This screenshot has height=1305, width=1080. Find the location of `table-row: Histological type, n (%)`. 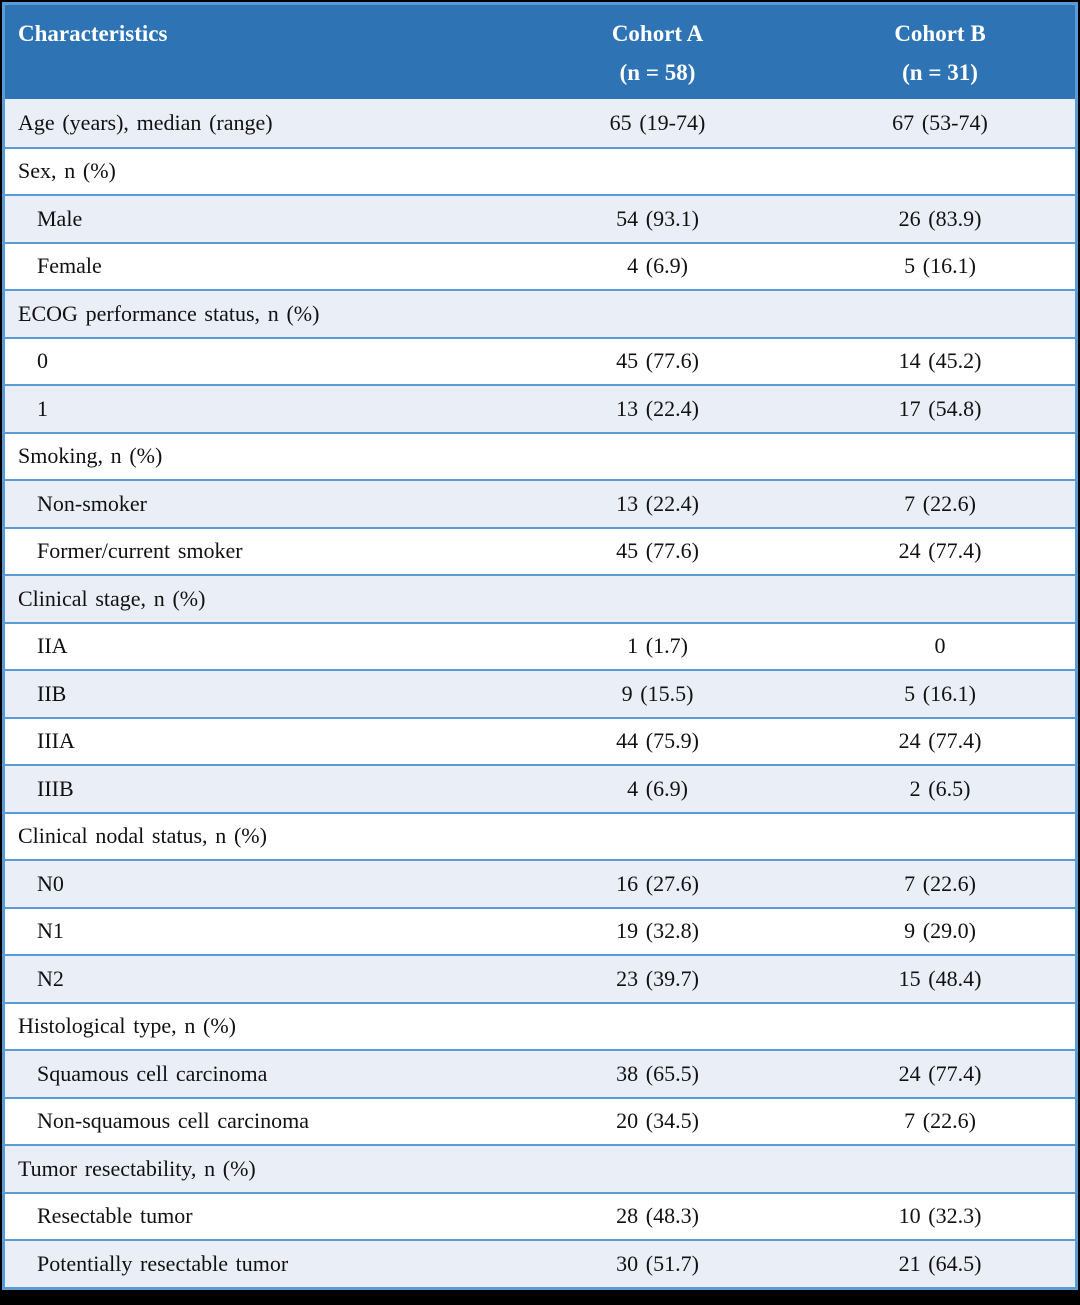

table-row: Histological type, n (%) is located at coordinates (540, 1025).